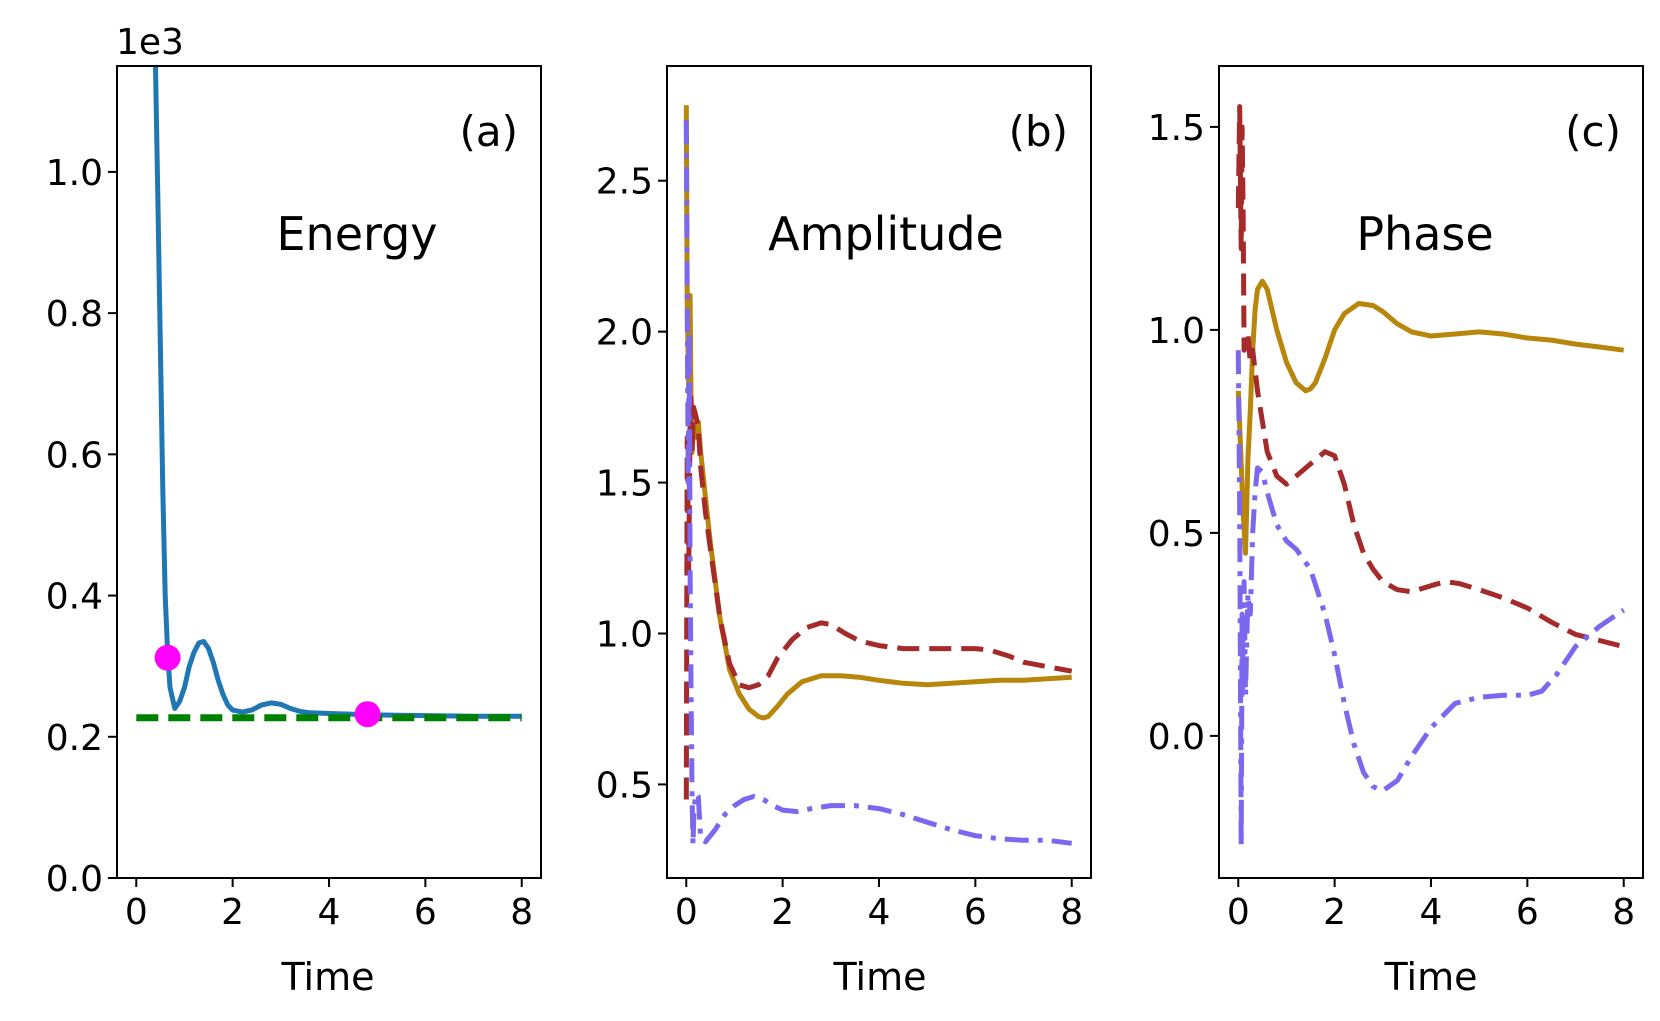 This screenshot has height=1021, width=1660. I want to click on amplitude-panel-title: Amplitude, so click(886, 234).